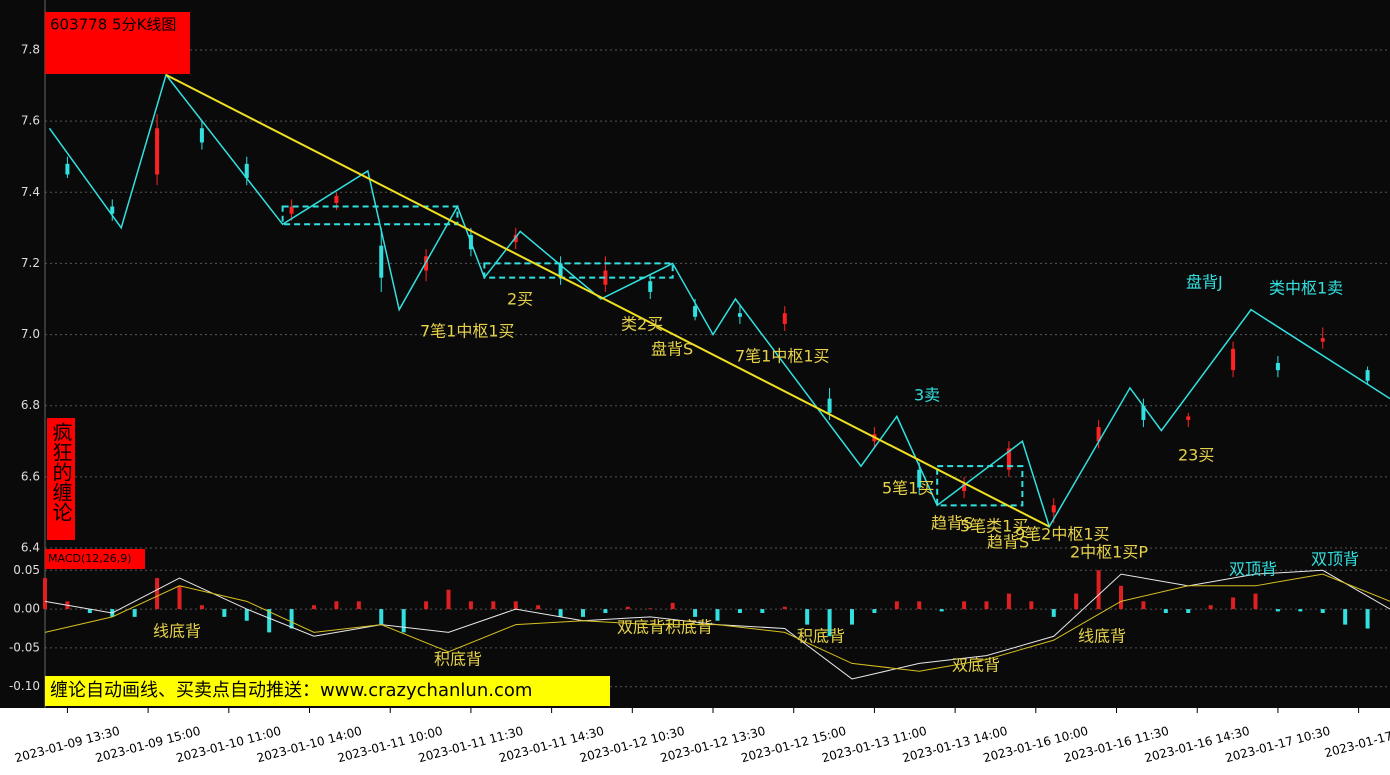 This screenshot has width=1390, height=775. What do you see at coordinates (665, 627) in the screenshot?
I see `annotation: 双底背积底背` at bounding box center [665, 627].